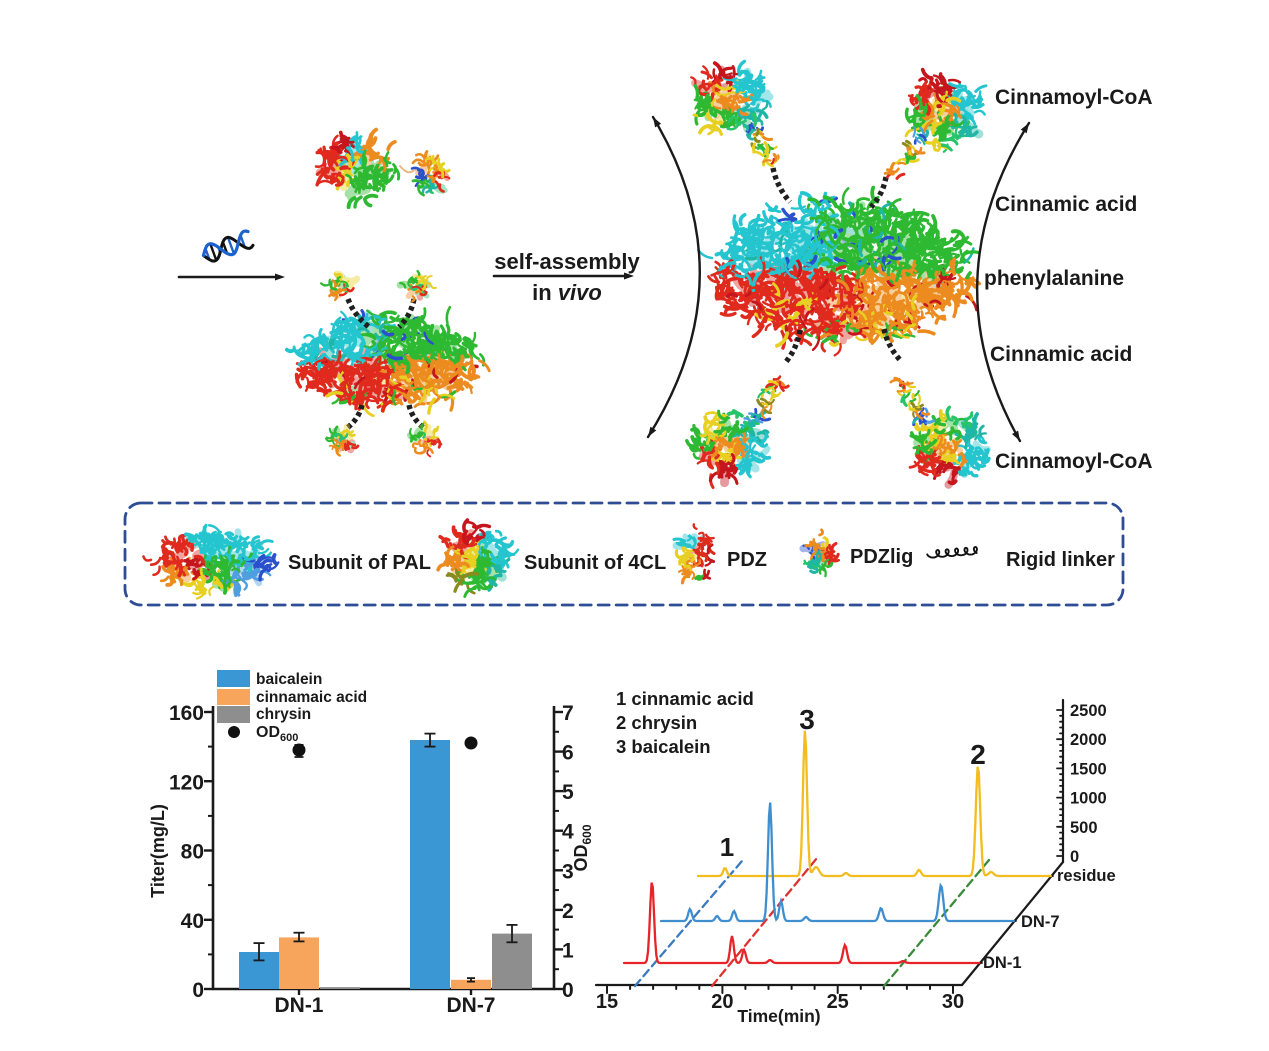 The image size is (1269, 1051). Describe the element at coordinates (186, 713) in the screenshot. I see `svg-text: 160` at that location.